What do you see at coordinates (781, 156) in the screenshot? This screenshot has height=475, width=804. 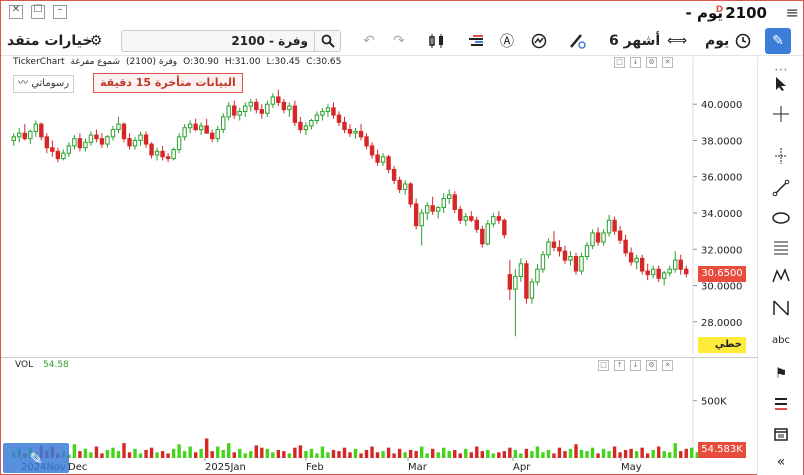 I see `vertical-line-icon` at bounding box center [781, 156].